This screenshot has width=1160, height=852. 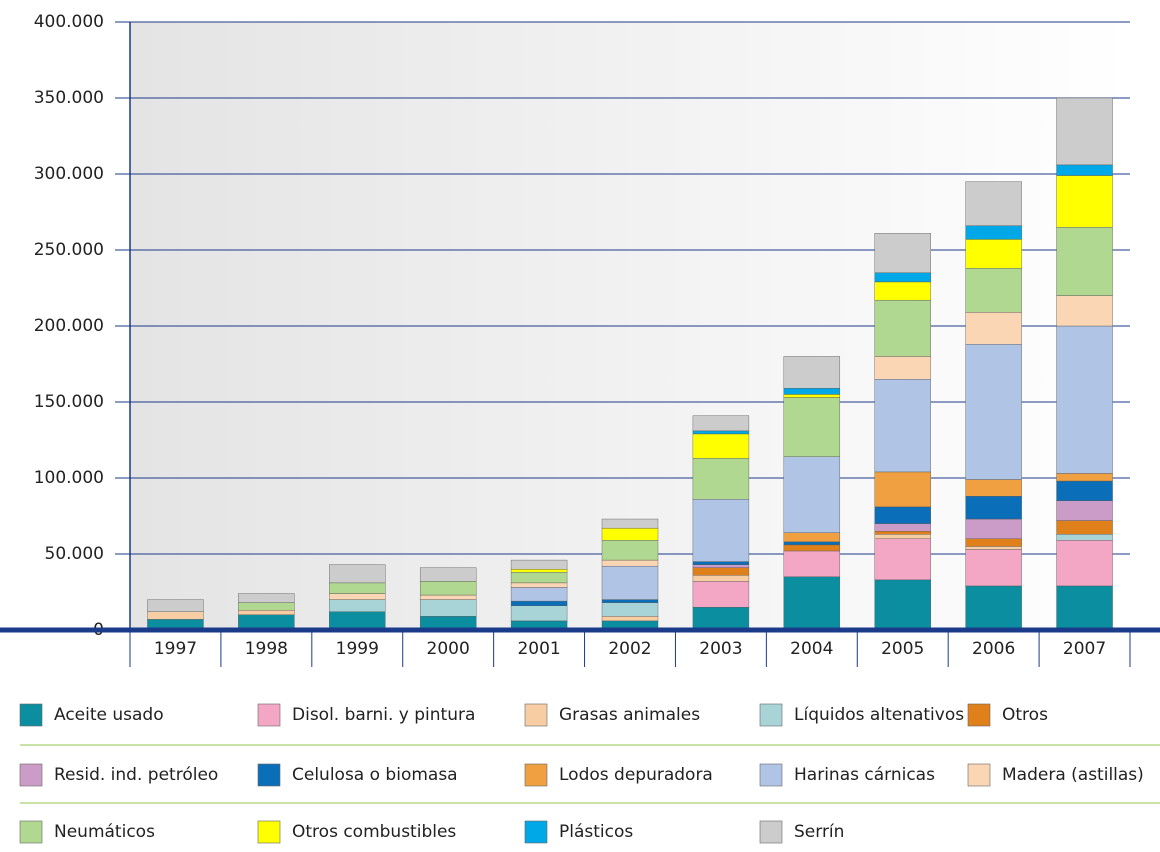 What do you see at coordinates (629, 715) in the screenshot?
I see `legend-label: Grasas animales` at bounding box center [629, 715].